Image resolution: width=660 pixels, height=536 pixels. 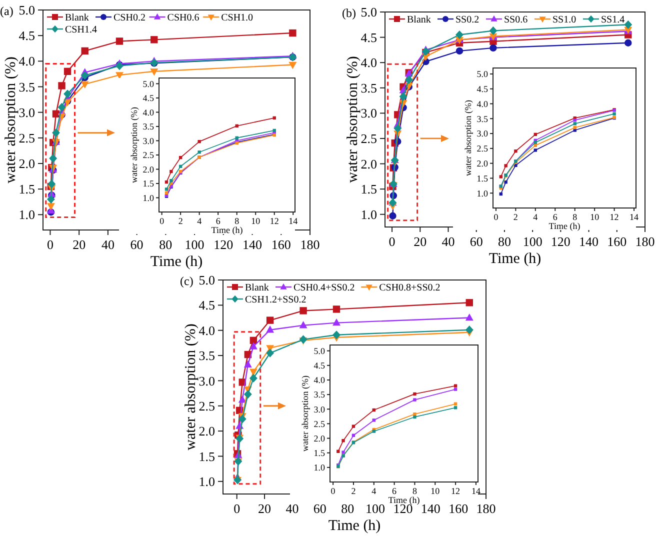 What do you see at coordinates (275, 300) in the screenshot?
I see `legend-label: CSH1.2+SS0.2` at bounding box center [275, 300].